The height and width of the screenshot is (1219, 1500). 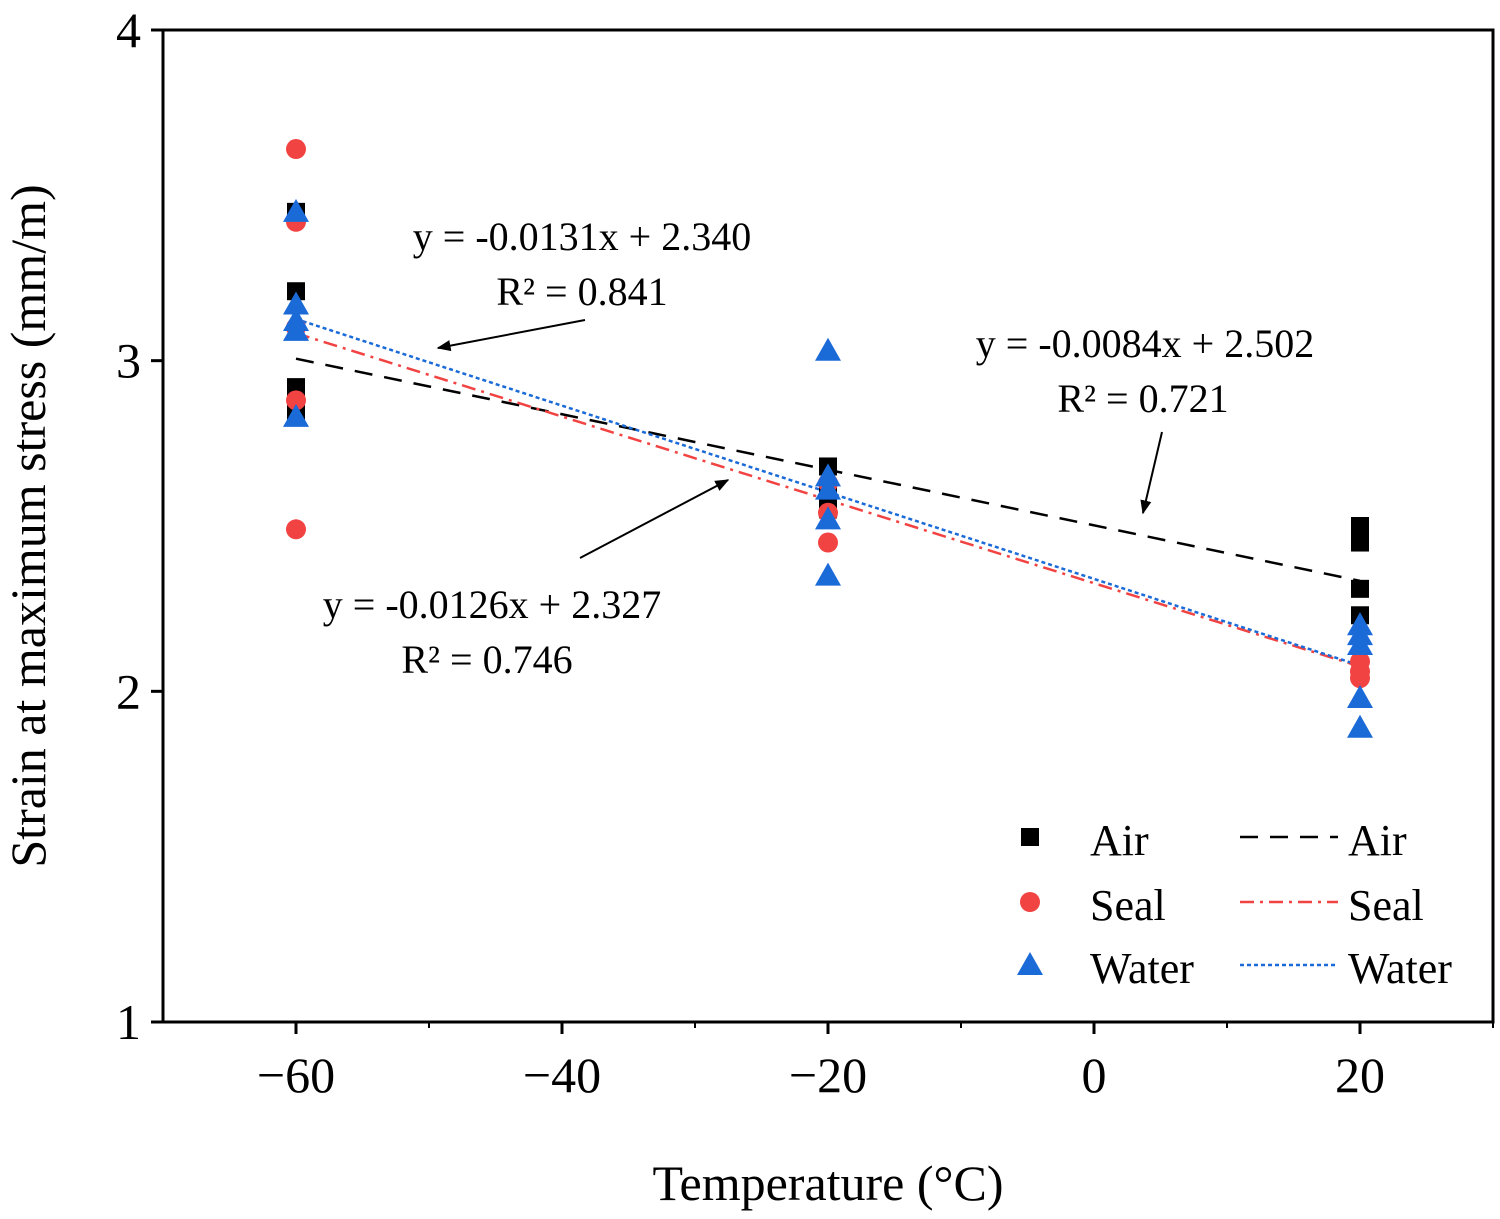 I want to click on y-tick-label: 1, so click(x=128, y=1022).